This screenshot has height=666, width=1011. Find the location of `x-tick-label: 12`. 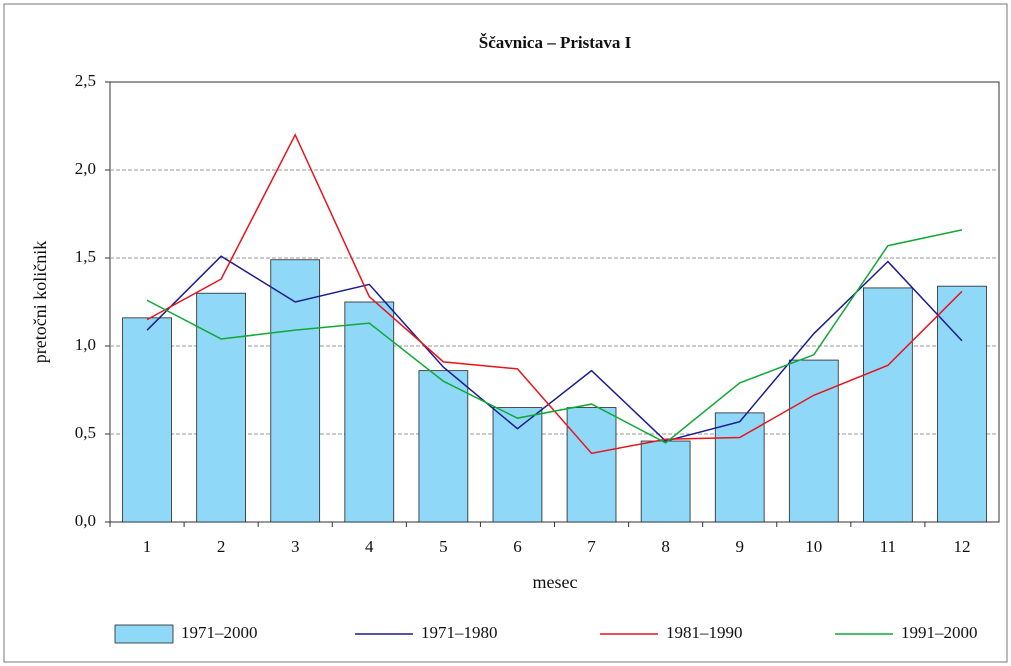

x-tick-label: 12 is located at coordinates (961, 546).